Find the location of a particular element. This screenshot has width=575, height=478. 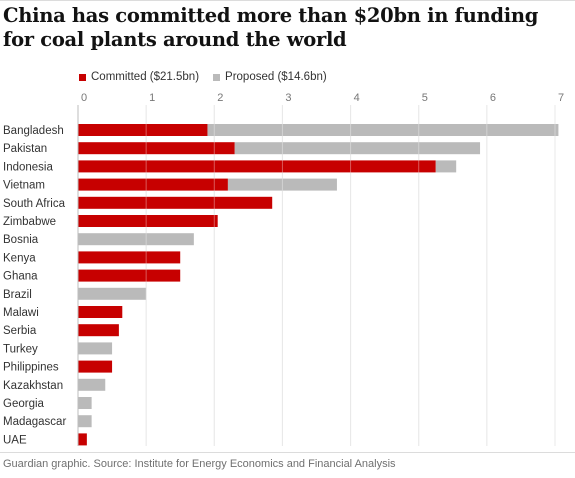

x-tick-label-6: 6 is located at coordinates (493, 98).